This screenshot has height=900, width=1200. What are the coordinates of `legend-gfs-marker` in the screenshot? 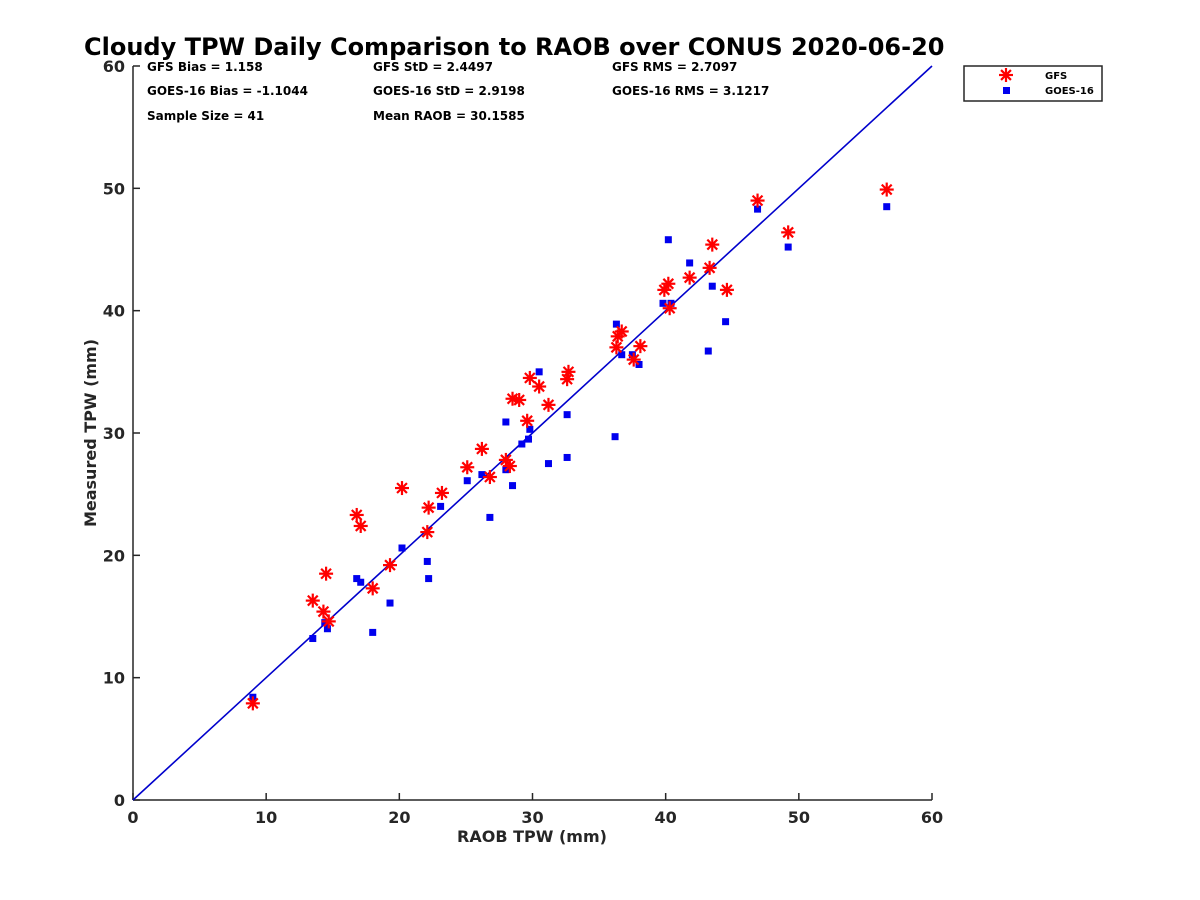 It's located at (1006, 75).